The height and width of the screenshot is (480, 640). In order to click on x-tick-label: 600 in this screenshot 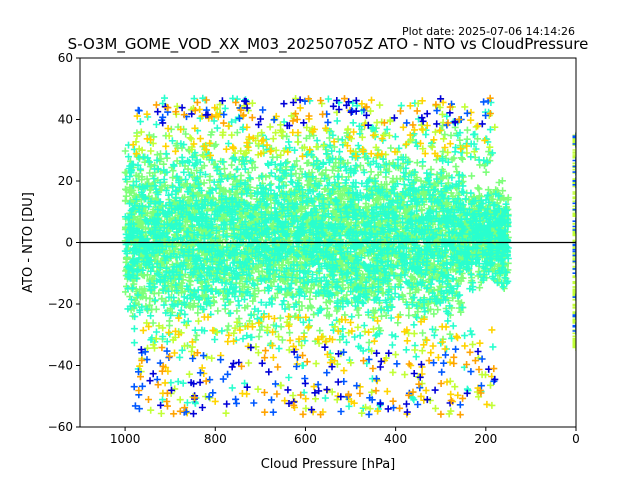, I will do `click(305, 439)`.